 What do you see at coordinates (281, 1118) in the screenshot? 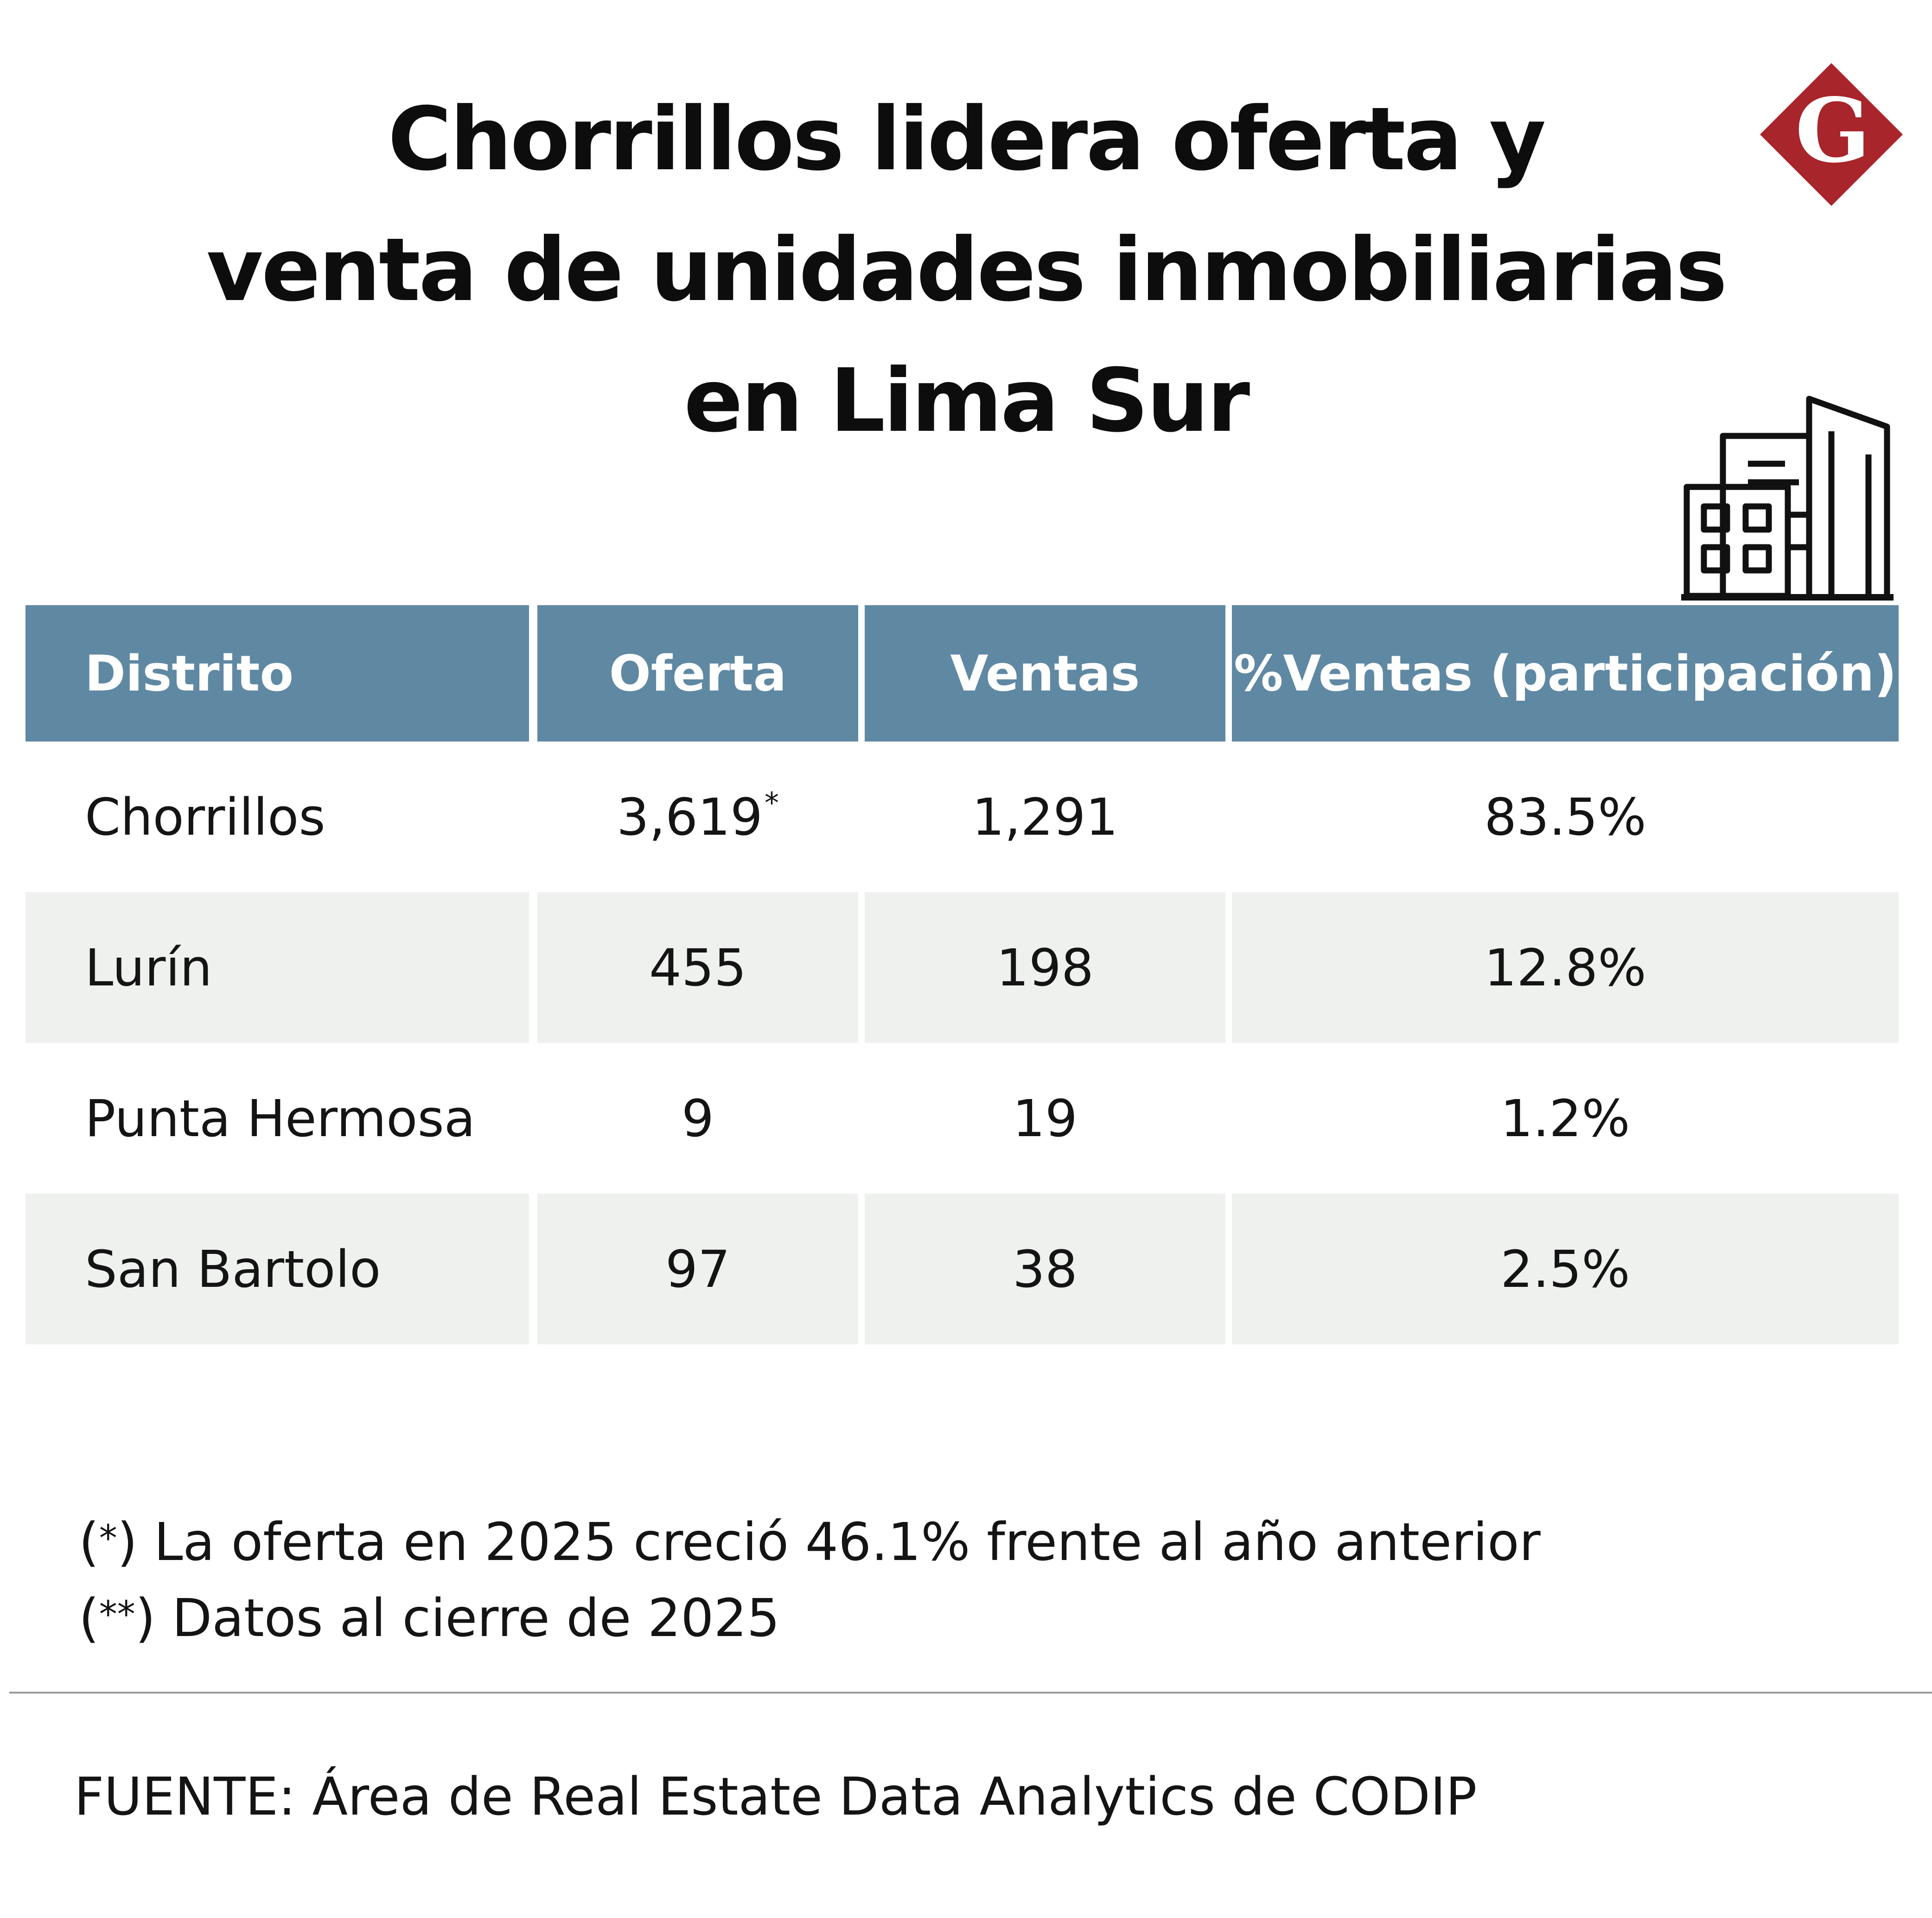
I see `cell-distrito: Punta Hermosa` at bounding box center [281, 1118].